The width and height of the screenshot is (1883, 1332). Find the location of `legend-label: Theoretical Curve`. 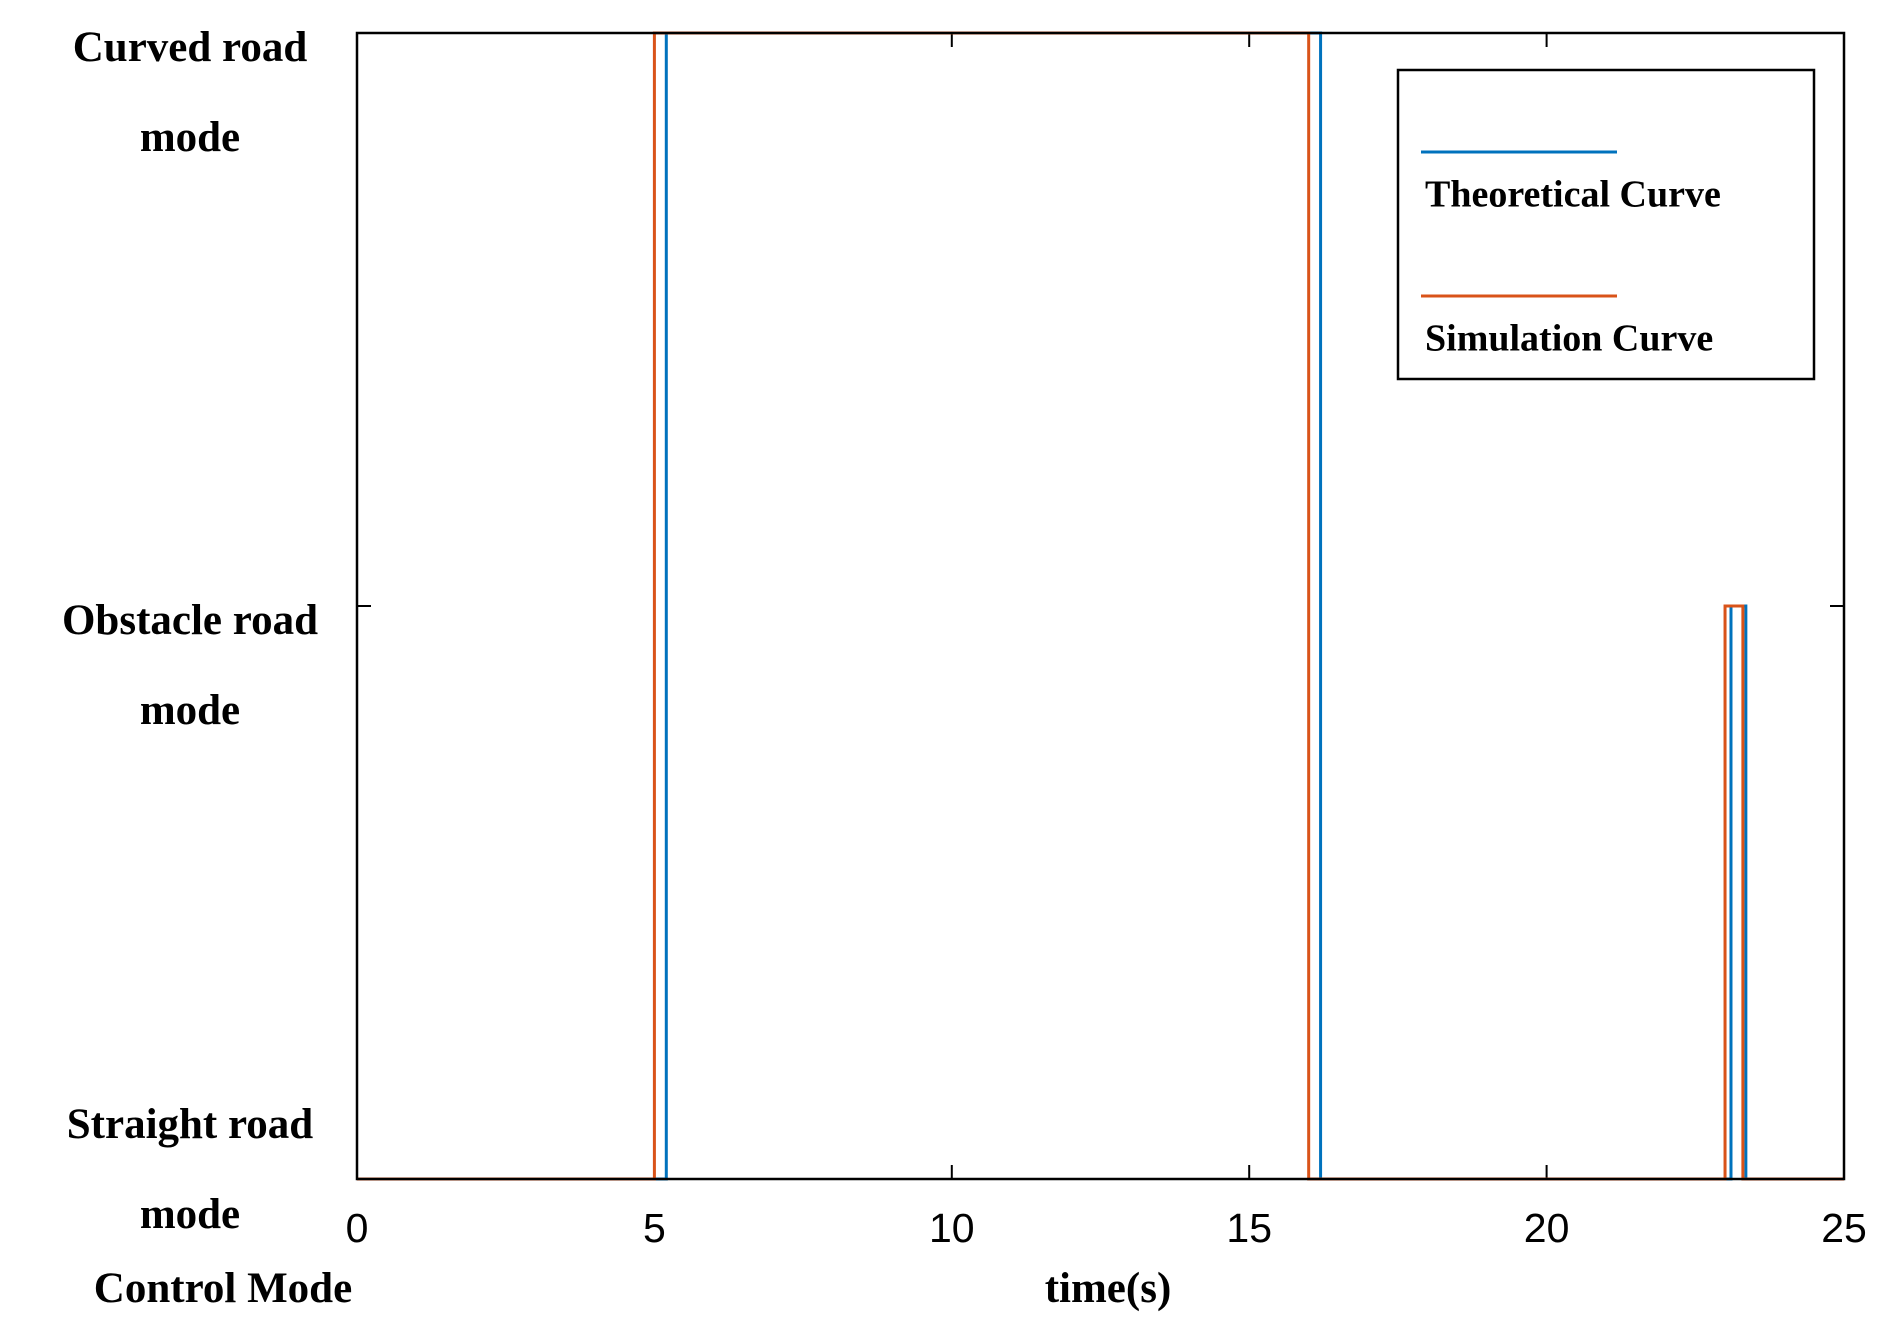

legend-label: Theoretical Curve is located at coordinates (1573, 195).